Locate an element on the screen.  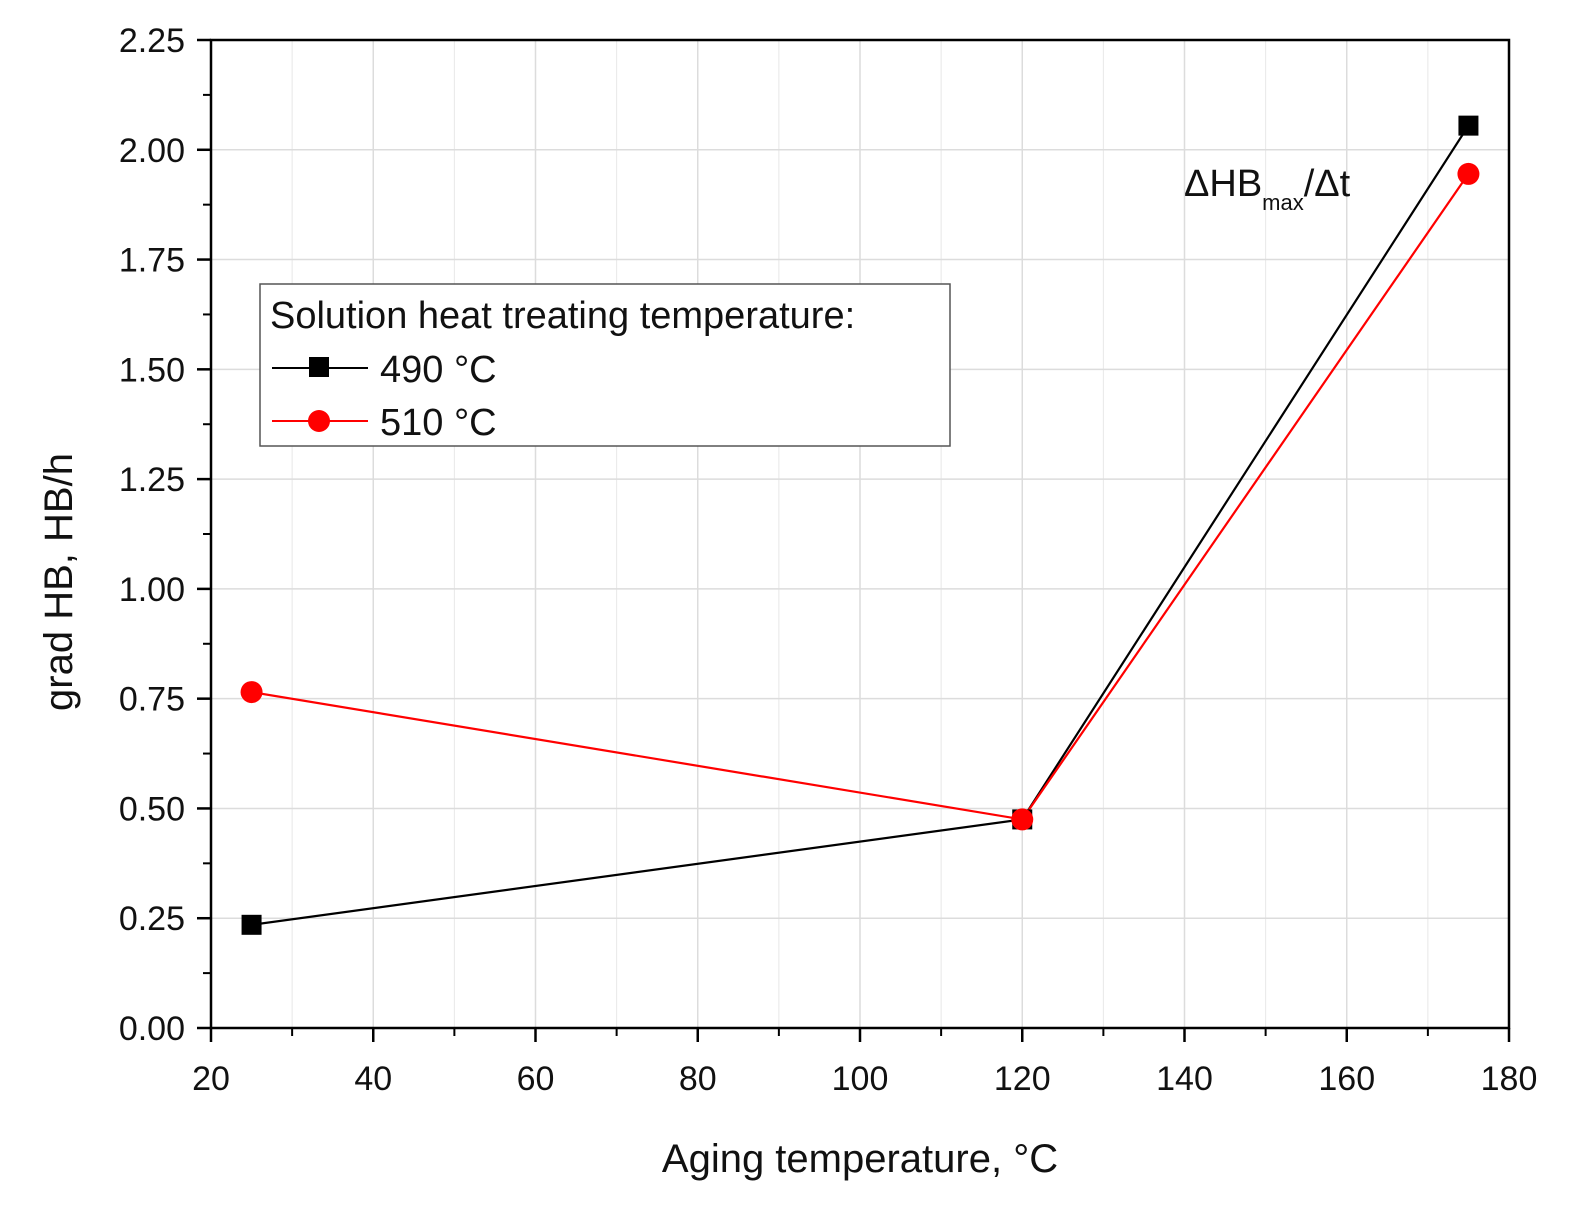
x-axis-title: Aging temperature, °C is located at coordinates (860, 1159).